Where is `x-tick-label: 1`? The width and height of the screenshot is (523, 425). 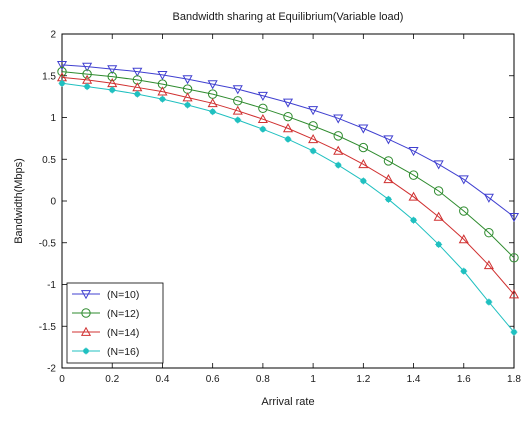 x-tick-label: 1 is located at coordinates (313, 379).